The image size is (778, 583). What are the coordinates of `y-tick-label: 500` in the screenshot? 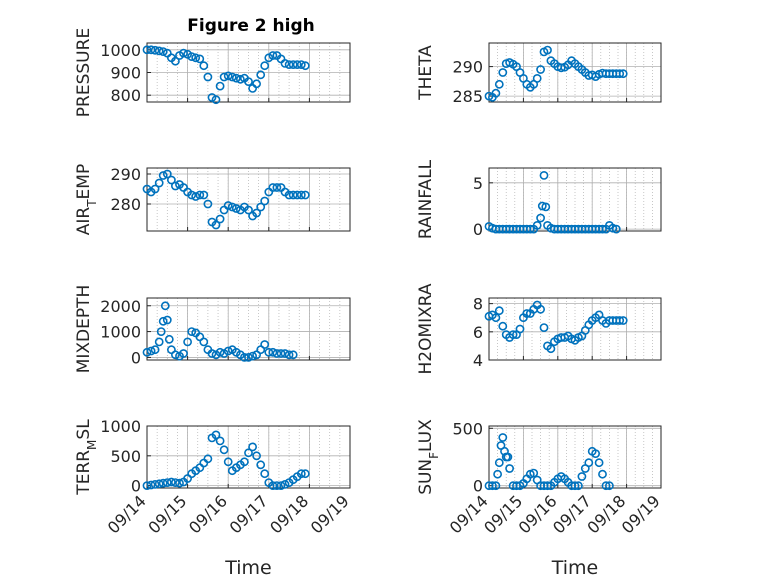 It's located at (467, 428).